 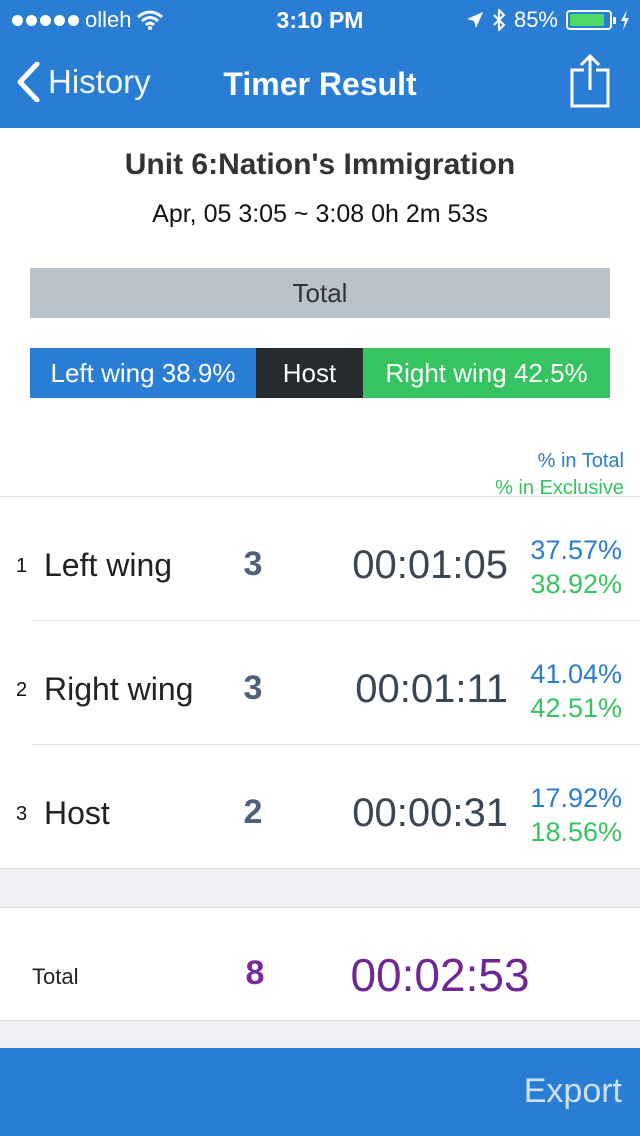 I want to click on page-title: Timer Result, so click(x=320, y=84).